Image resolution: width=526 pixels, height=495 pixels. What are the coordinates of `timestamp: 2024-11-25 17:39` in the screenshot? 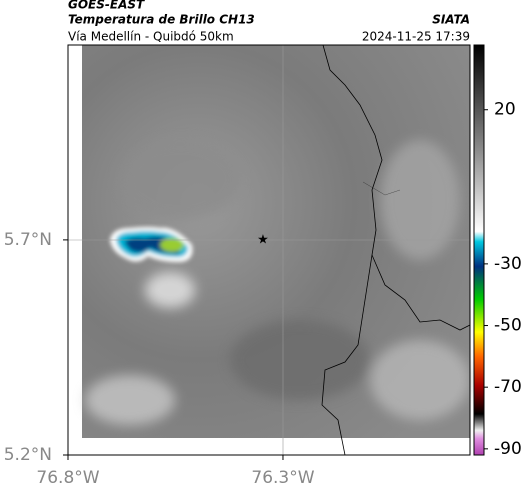 It's located at (416, 37).